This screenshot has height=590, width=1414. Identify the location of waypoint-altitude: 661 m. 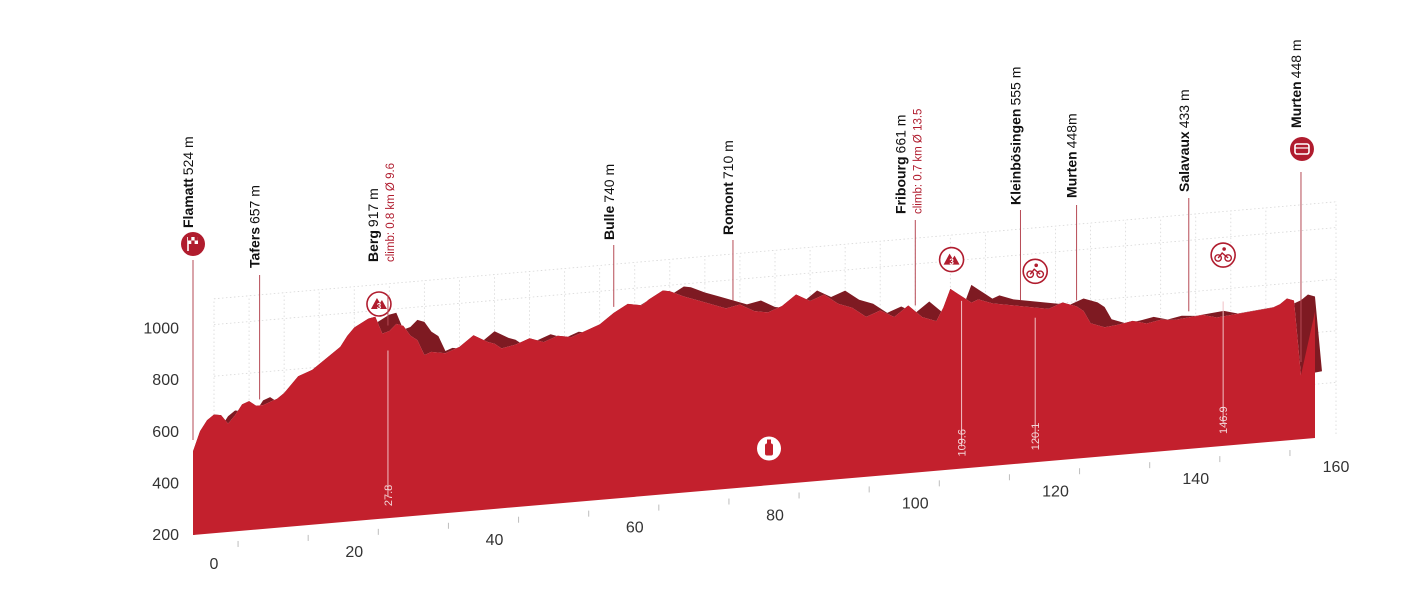
(900, 134).